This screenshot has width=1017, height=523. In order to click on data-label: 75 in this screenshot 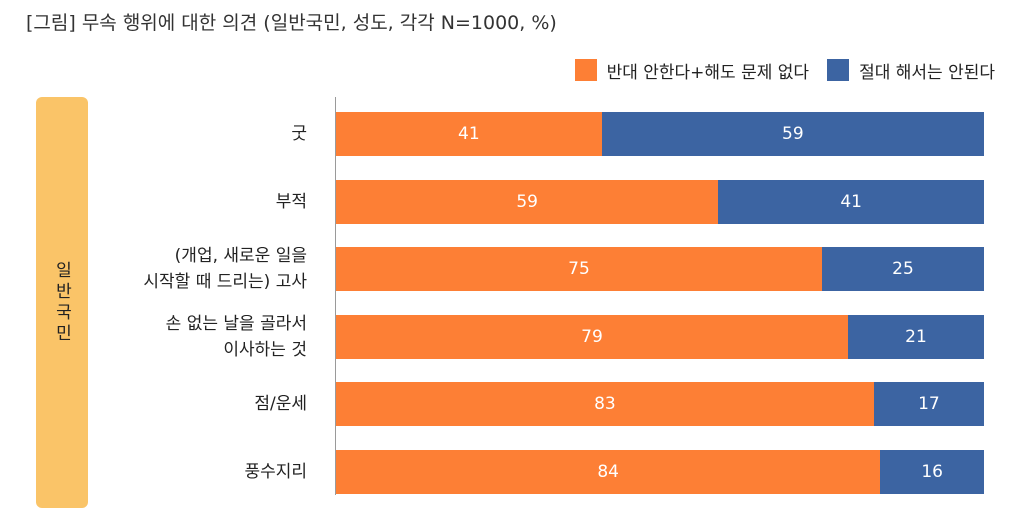, I will do `click(579, 269)`.